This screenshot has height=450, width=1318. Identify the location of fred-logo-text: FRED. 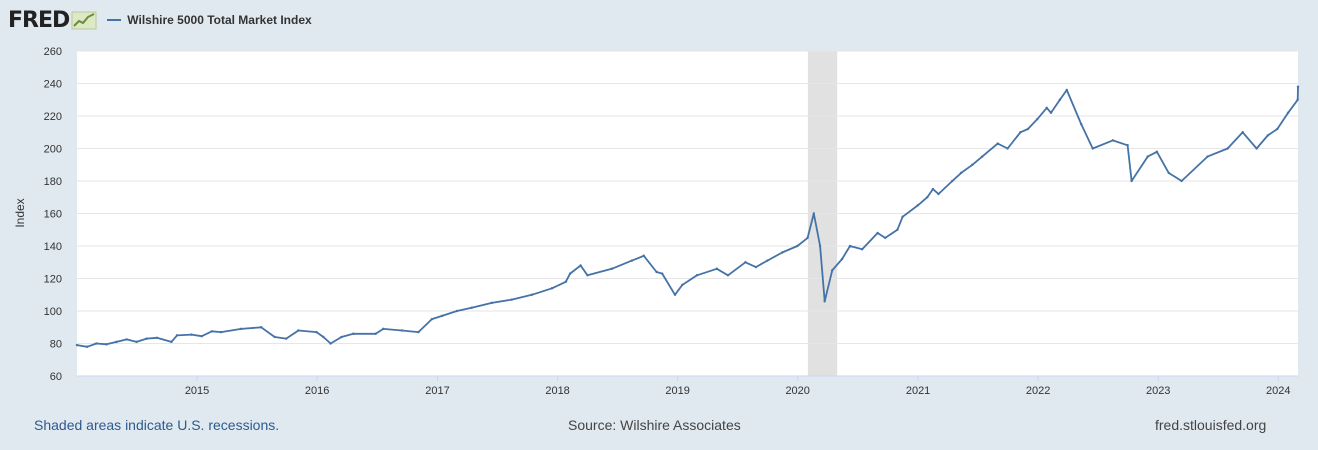
(39, 20).